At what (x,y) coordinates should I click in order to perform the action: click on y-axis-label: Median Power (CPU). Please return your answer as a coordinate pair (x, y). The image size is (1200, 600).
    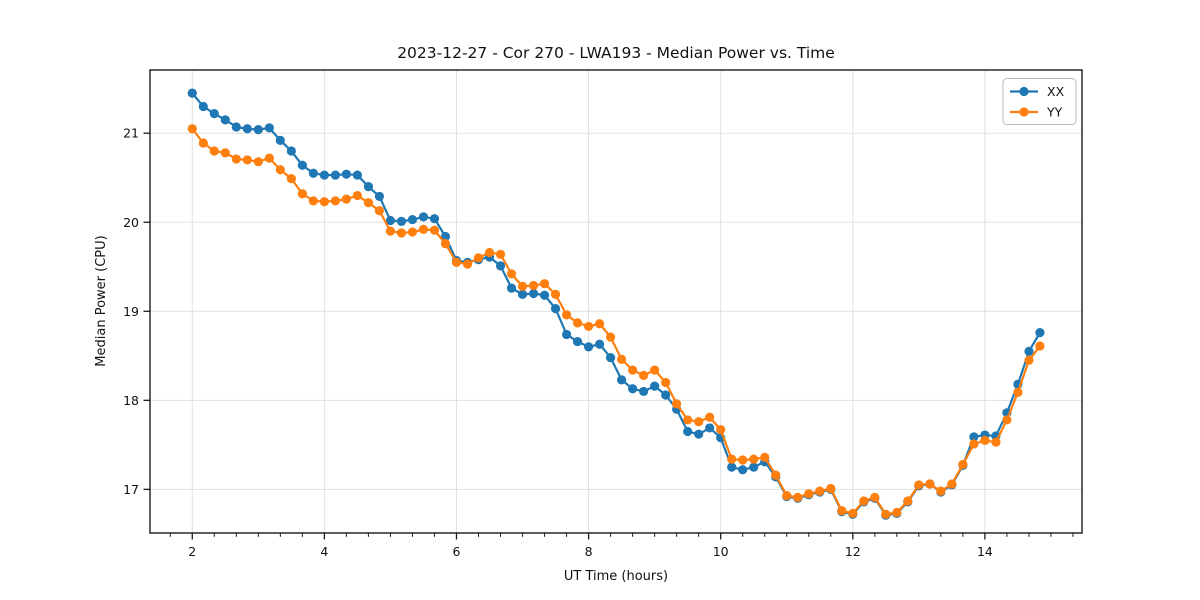
    Looking at the image, I should click on (101, 300).